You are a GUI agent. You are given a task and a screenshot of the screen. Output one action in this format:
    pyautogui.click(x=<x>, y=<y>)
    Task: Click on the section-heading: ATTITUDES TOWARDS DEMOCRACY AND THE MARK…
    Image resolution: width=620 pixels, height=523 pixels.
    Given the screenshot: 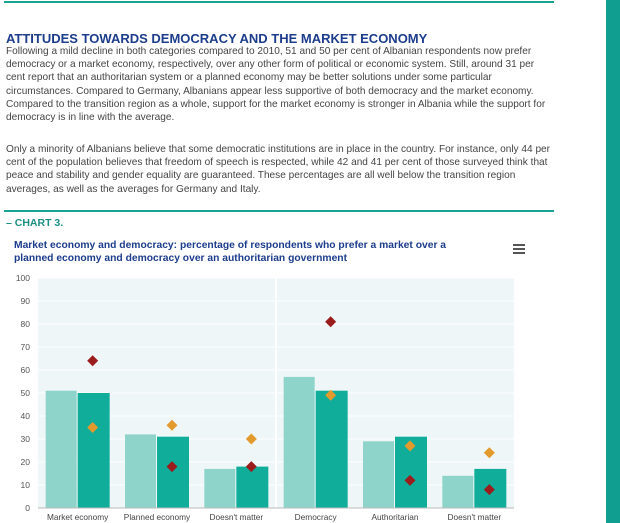 What is the action you would take?
    pyautogui.click(x=217, y=38)
    